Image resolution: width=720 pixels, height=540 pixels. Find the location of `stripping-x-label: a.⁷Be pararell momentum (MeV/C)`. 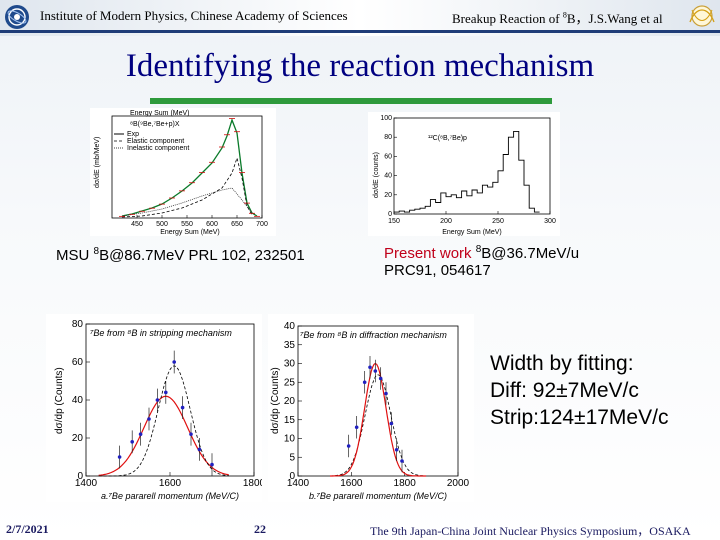

stripping-x-label: a.⁷Be pararell momentum (MeV/C) is located at coordinates (170, 496).